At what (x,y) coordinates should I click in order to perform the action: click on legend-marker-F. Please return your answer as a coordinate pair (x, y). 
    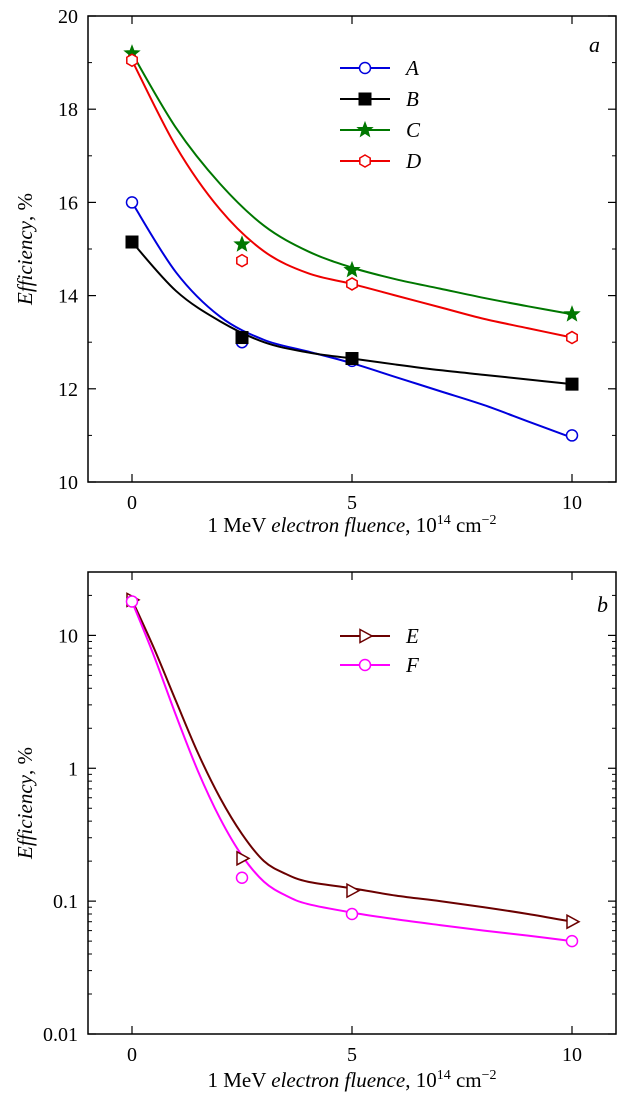
    Looking at the image, I should click on (365, 665).